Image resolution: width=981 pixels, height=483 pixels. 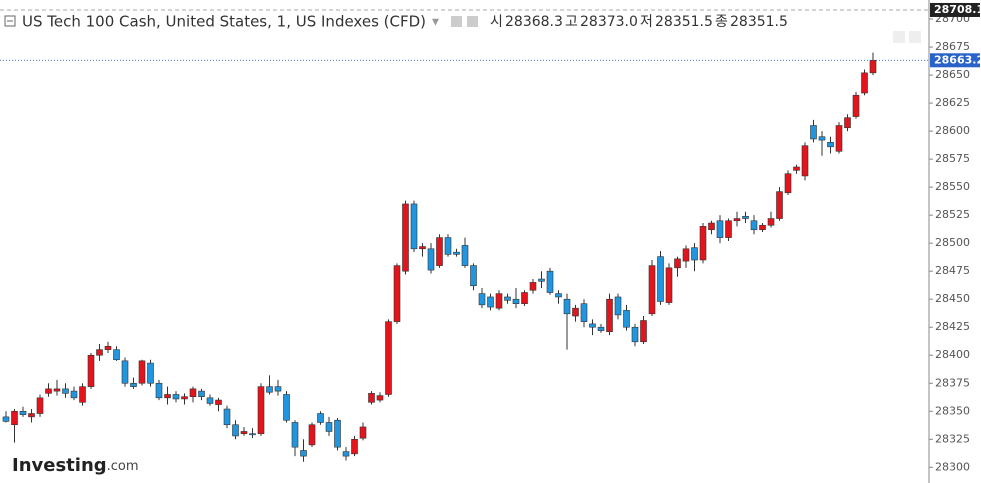 I want to click on ohlc-info: 시 28368.3 고 28373.0 저 28351.5 종 28351.5, so click(x=639, y=22).